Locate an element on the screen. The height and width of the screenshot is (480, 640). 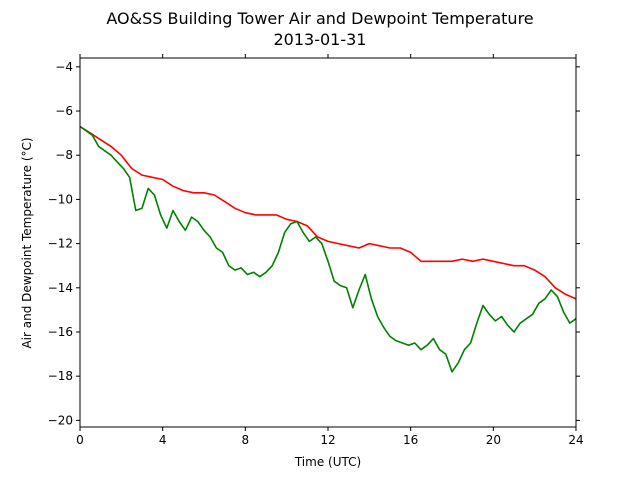
x-tick-label: 0 is located at coordinates (80, 440).